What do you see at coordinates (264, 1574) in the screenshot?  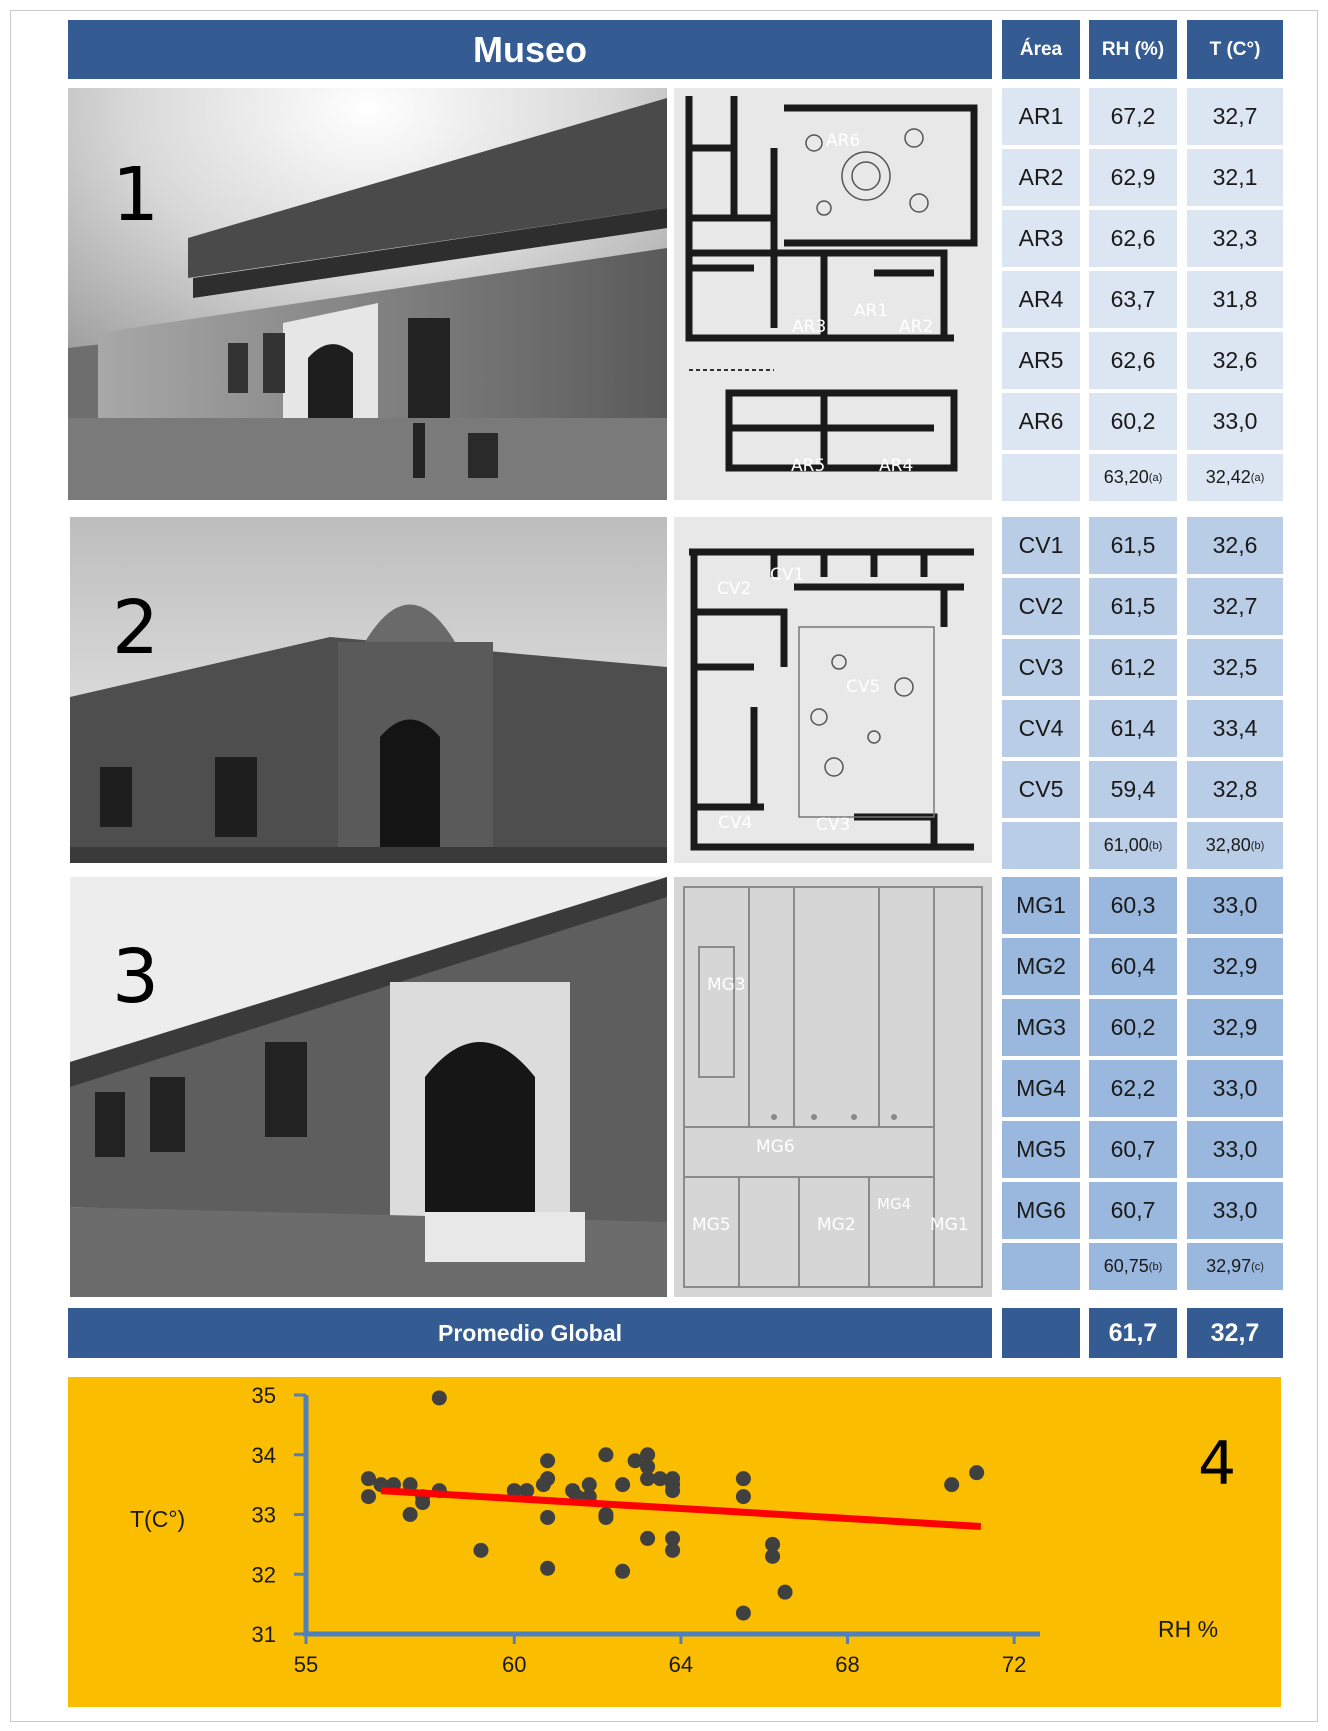 I see `y-tick-label: 32` at bounding box center [264, 1574].